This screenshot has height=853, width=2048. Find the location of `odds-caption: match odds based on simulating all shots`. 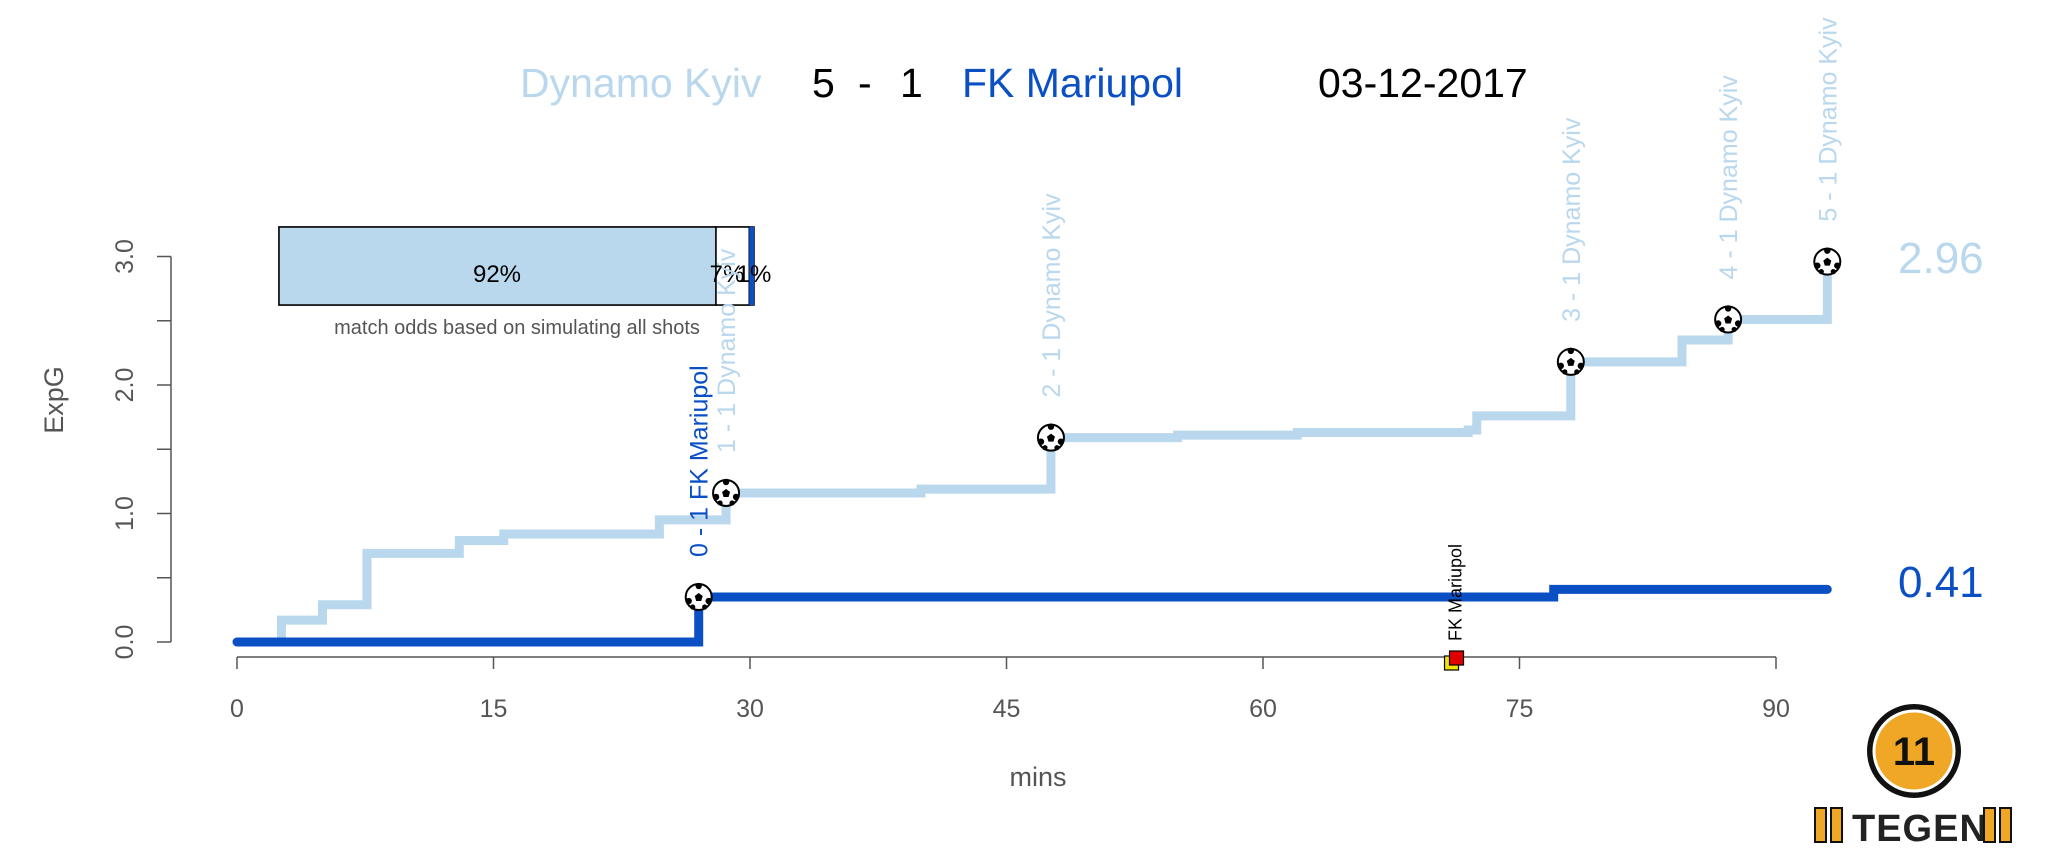

odds-caption: match odds based on simulating all shots is located at coordinates (517, 328).